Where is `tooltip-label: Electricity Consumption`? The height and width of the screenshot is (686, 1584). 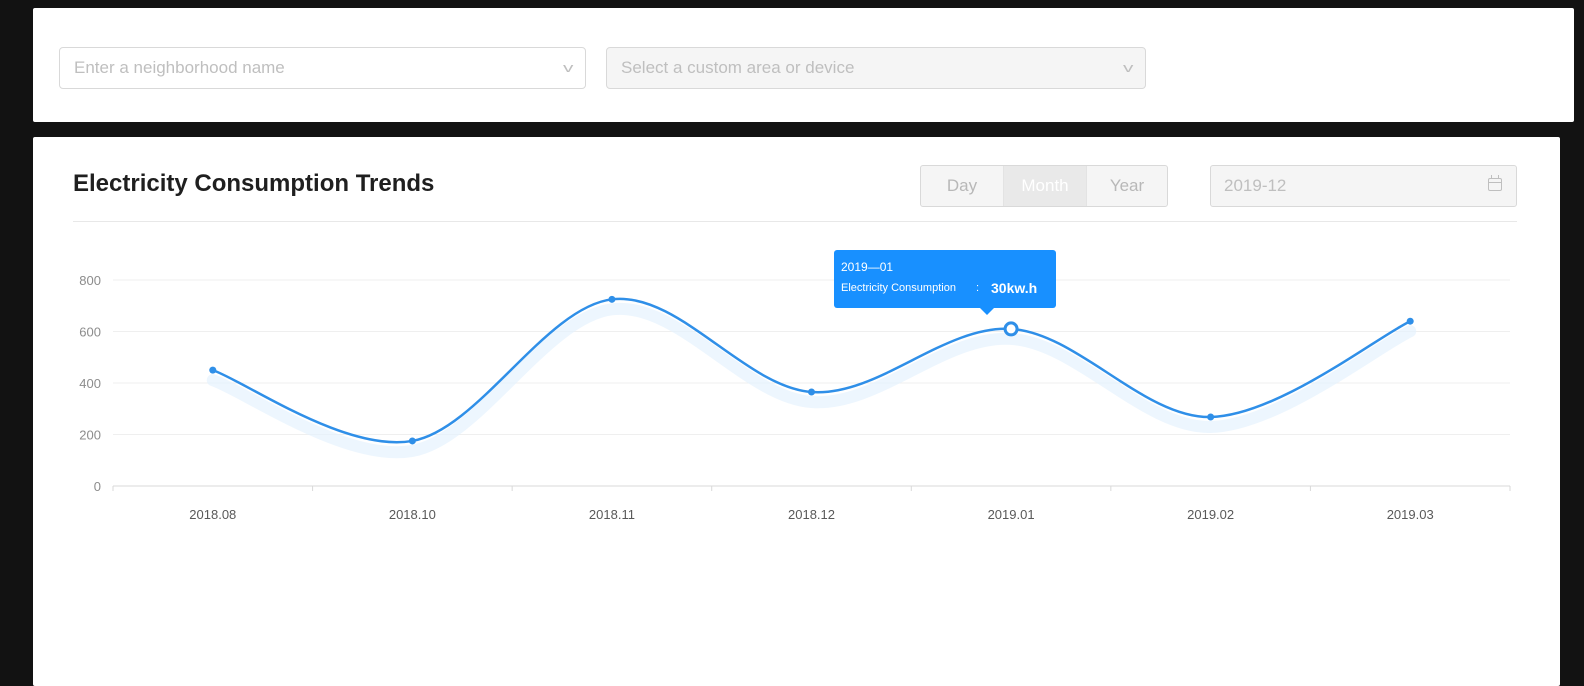 tooltip-label: Electricity Consumption is located at coordinates (898, 288).